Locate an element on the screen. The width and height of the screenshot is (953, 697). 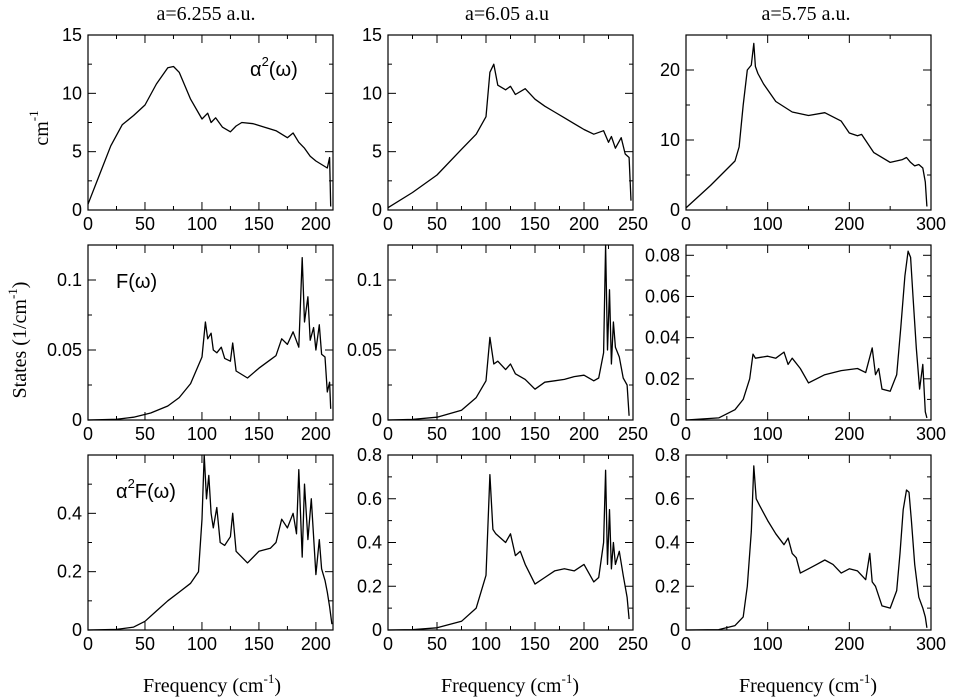
x-axis-label-1: Frequency (cm-1) is located at coordinates (212, 684).